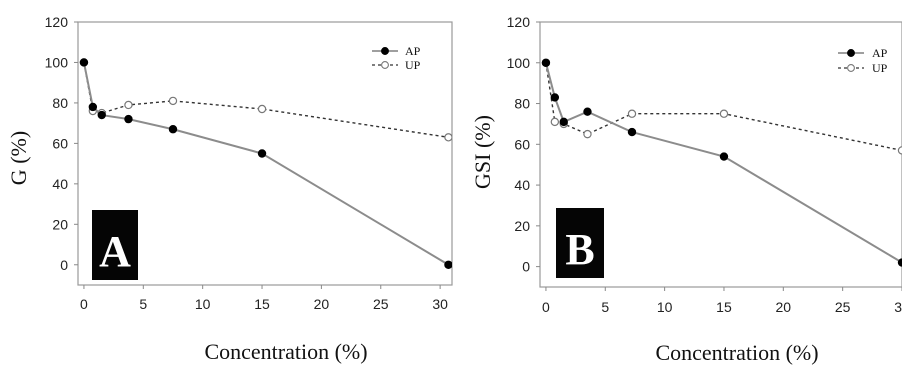  I want to click on panel-badge-label: A, so click(115, 251).